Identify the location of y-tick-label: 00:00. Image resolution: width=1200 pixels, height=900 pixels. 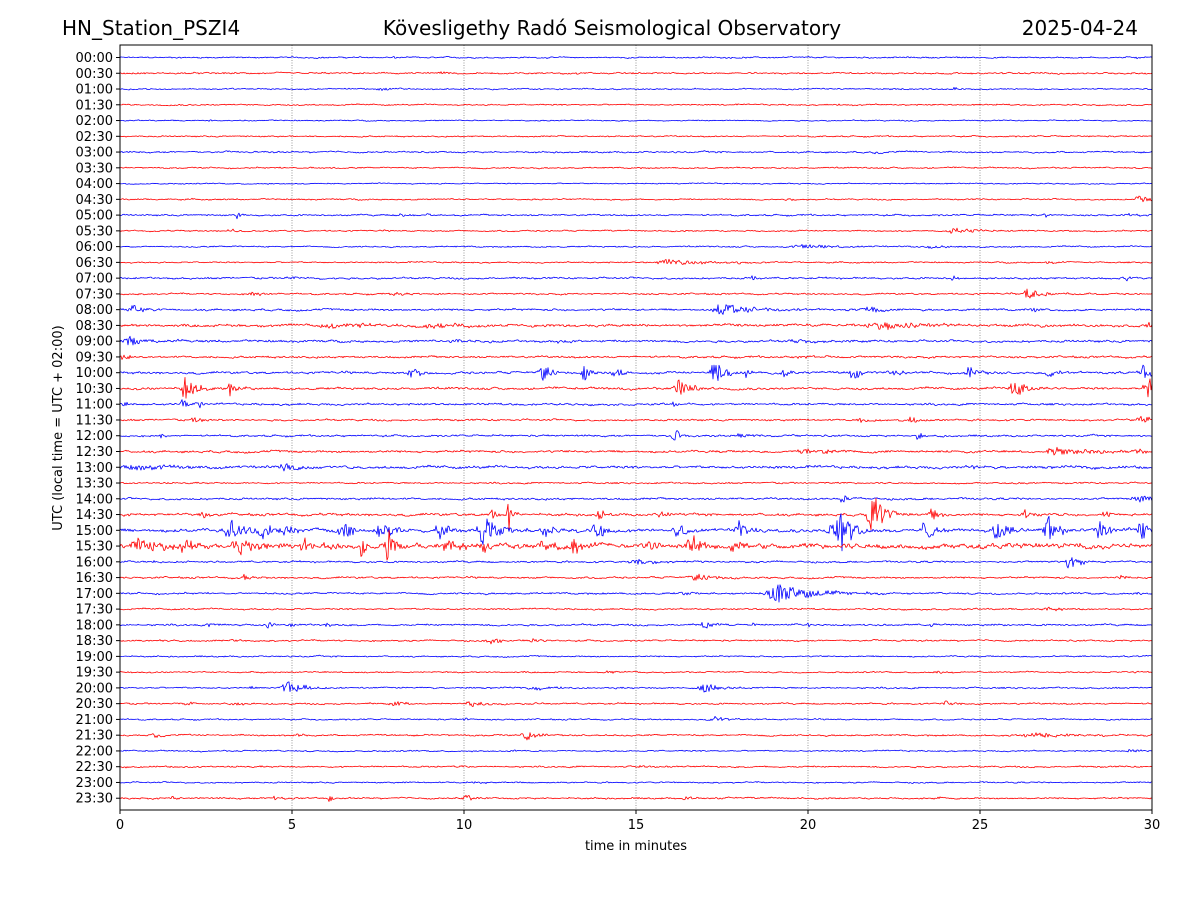
(94, 58).